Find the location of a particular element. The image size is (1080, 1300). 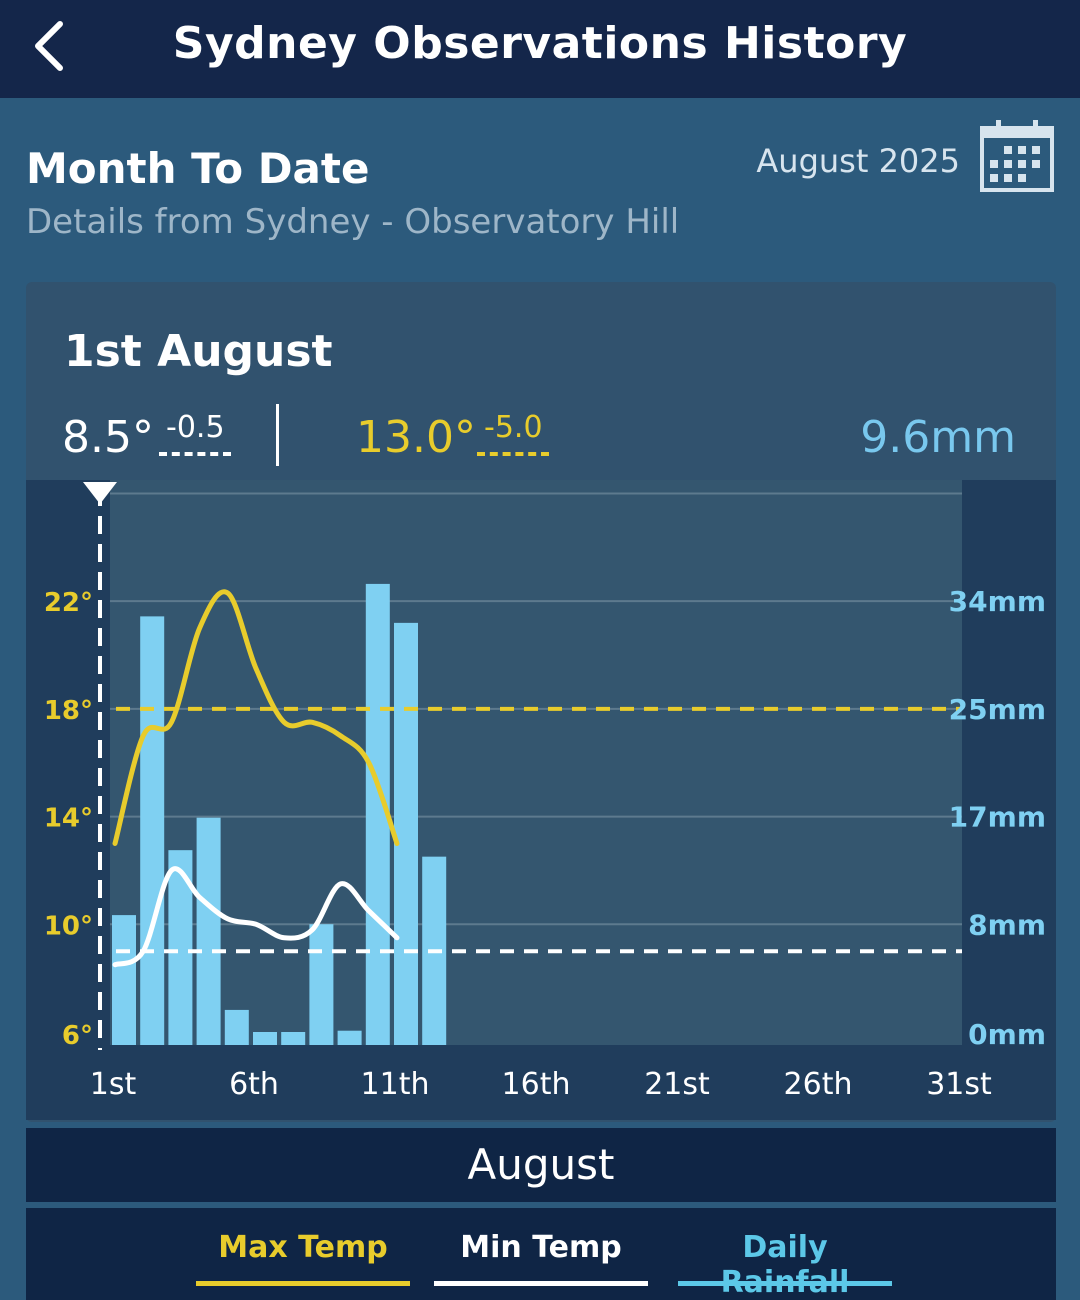

temp-tick-label: 14° is located at coordinates (68, 819).